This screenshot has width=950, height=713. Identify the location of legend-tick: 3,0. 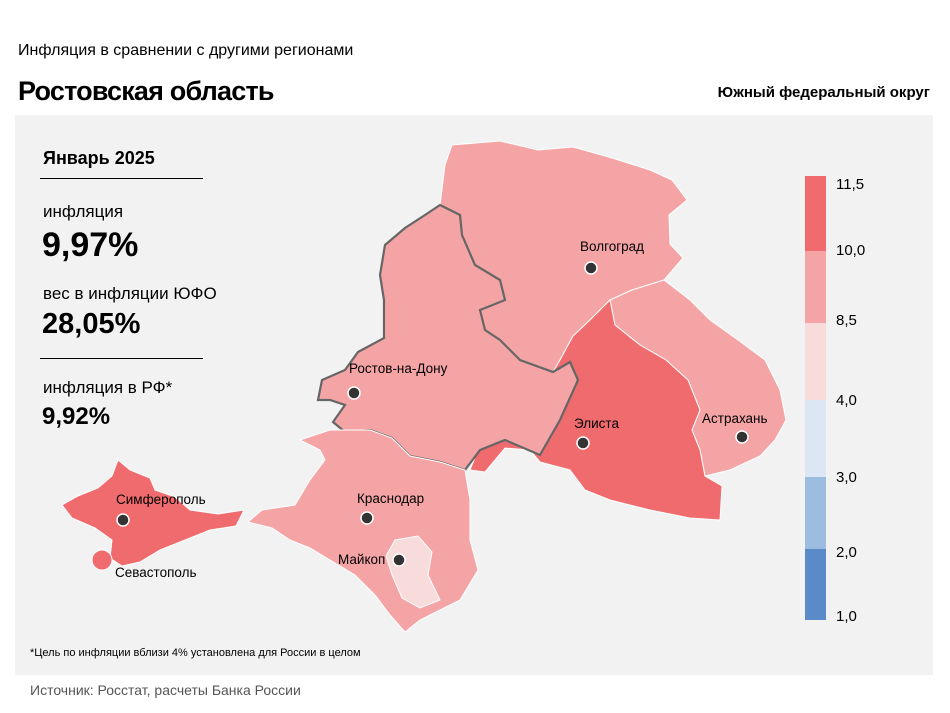
(846, 477).